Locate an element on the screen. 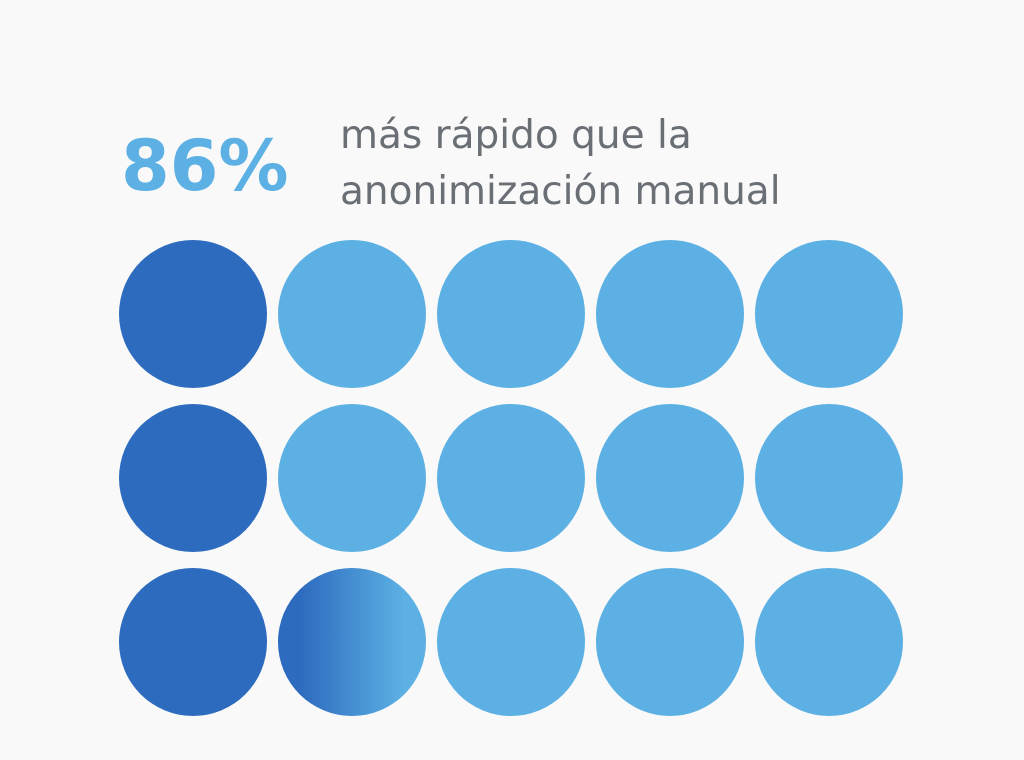  stat-description: más rápido que la is located at coordinates (516, 135).